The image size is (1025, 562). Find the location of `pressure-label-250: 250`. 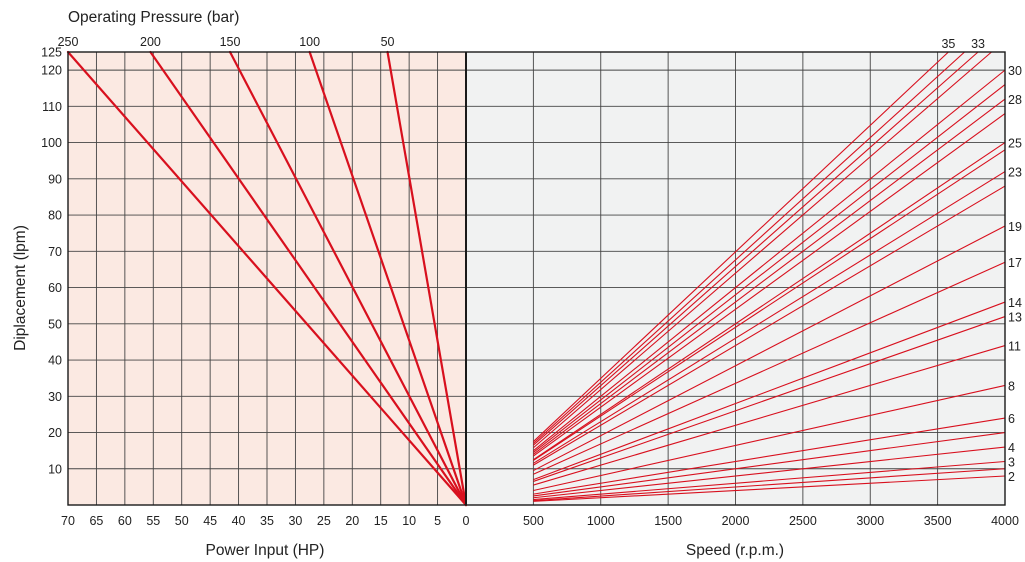

pressure-label-250: 250 is located at coordinates (68, 42).